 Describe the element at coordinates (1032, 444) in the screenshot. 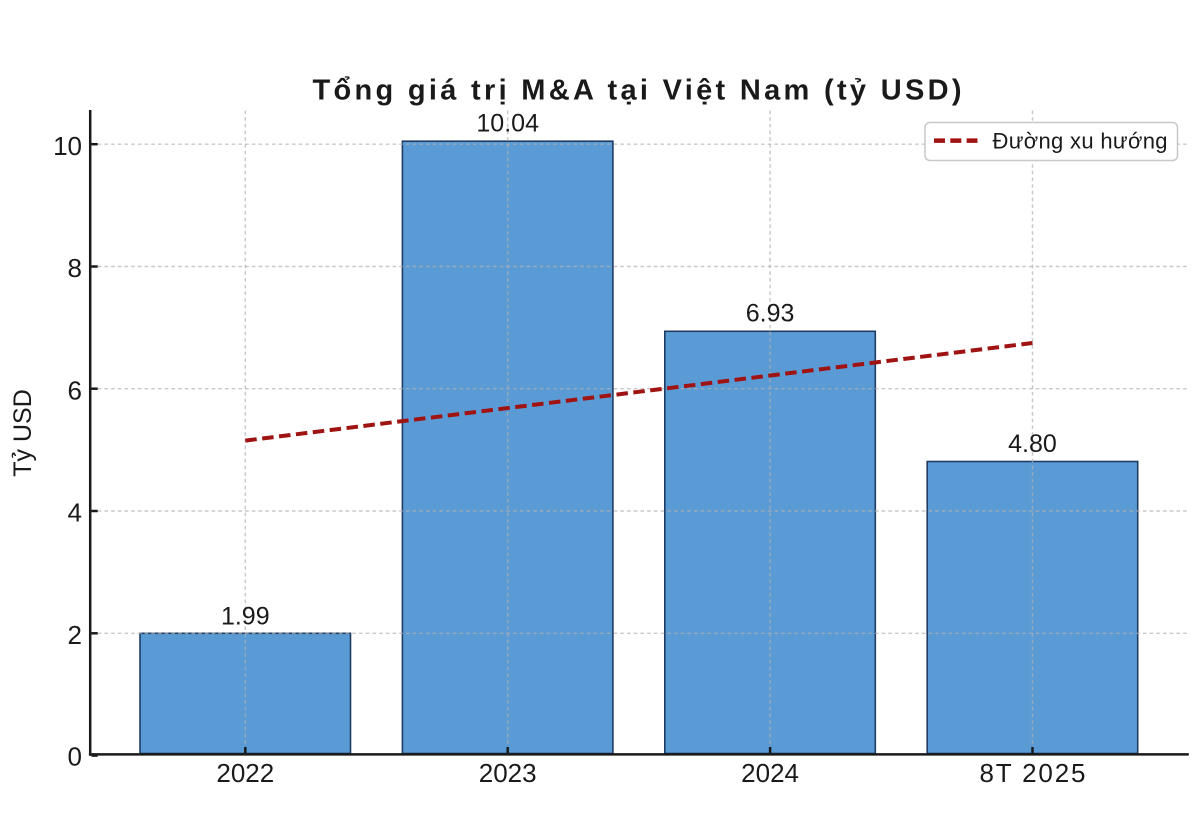

I see `svg-text: 4.80` at that location.